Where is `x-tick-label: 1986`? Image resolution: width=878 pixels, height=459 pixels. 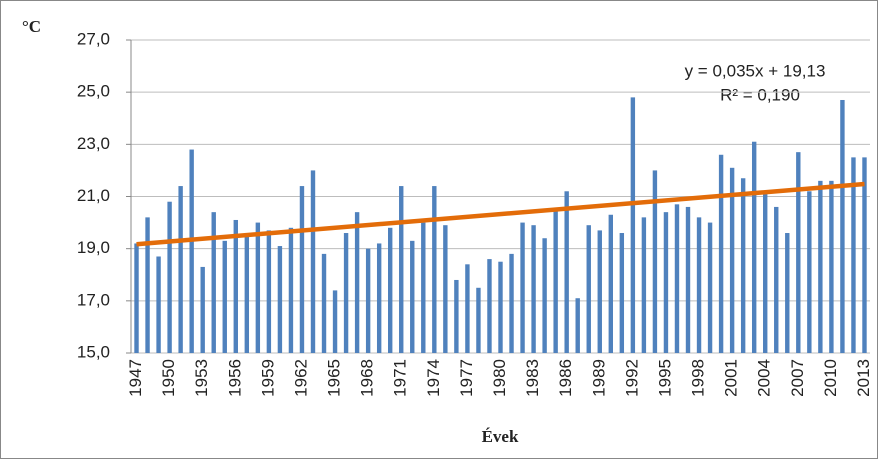
x-tick-label: 1986 is located at coordinates (565, 378).